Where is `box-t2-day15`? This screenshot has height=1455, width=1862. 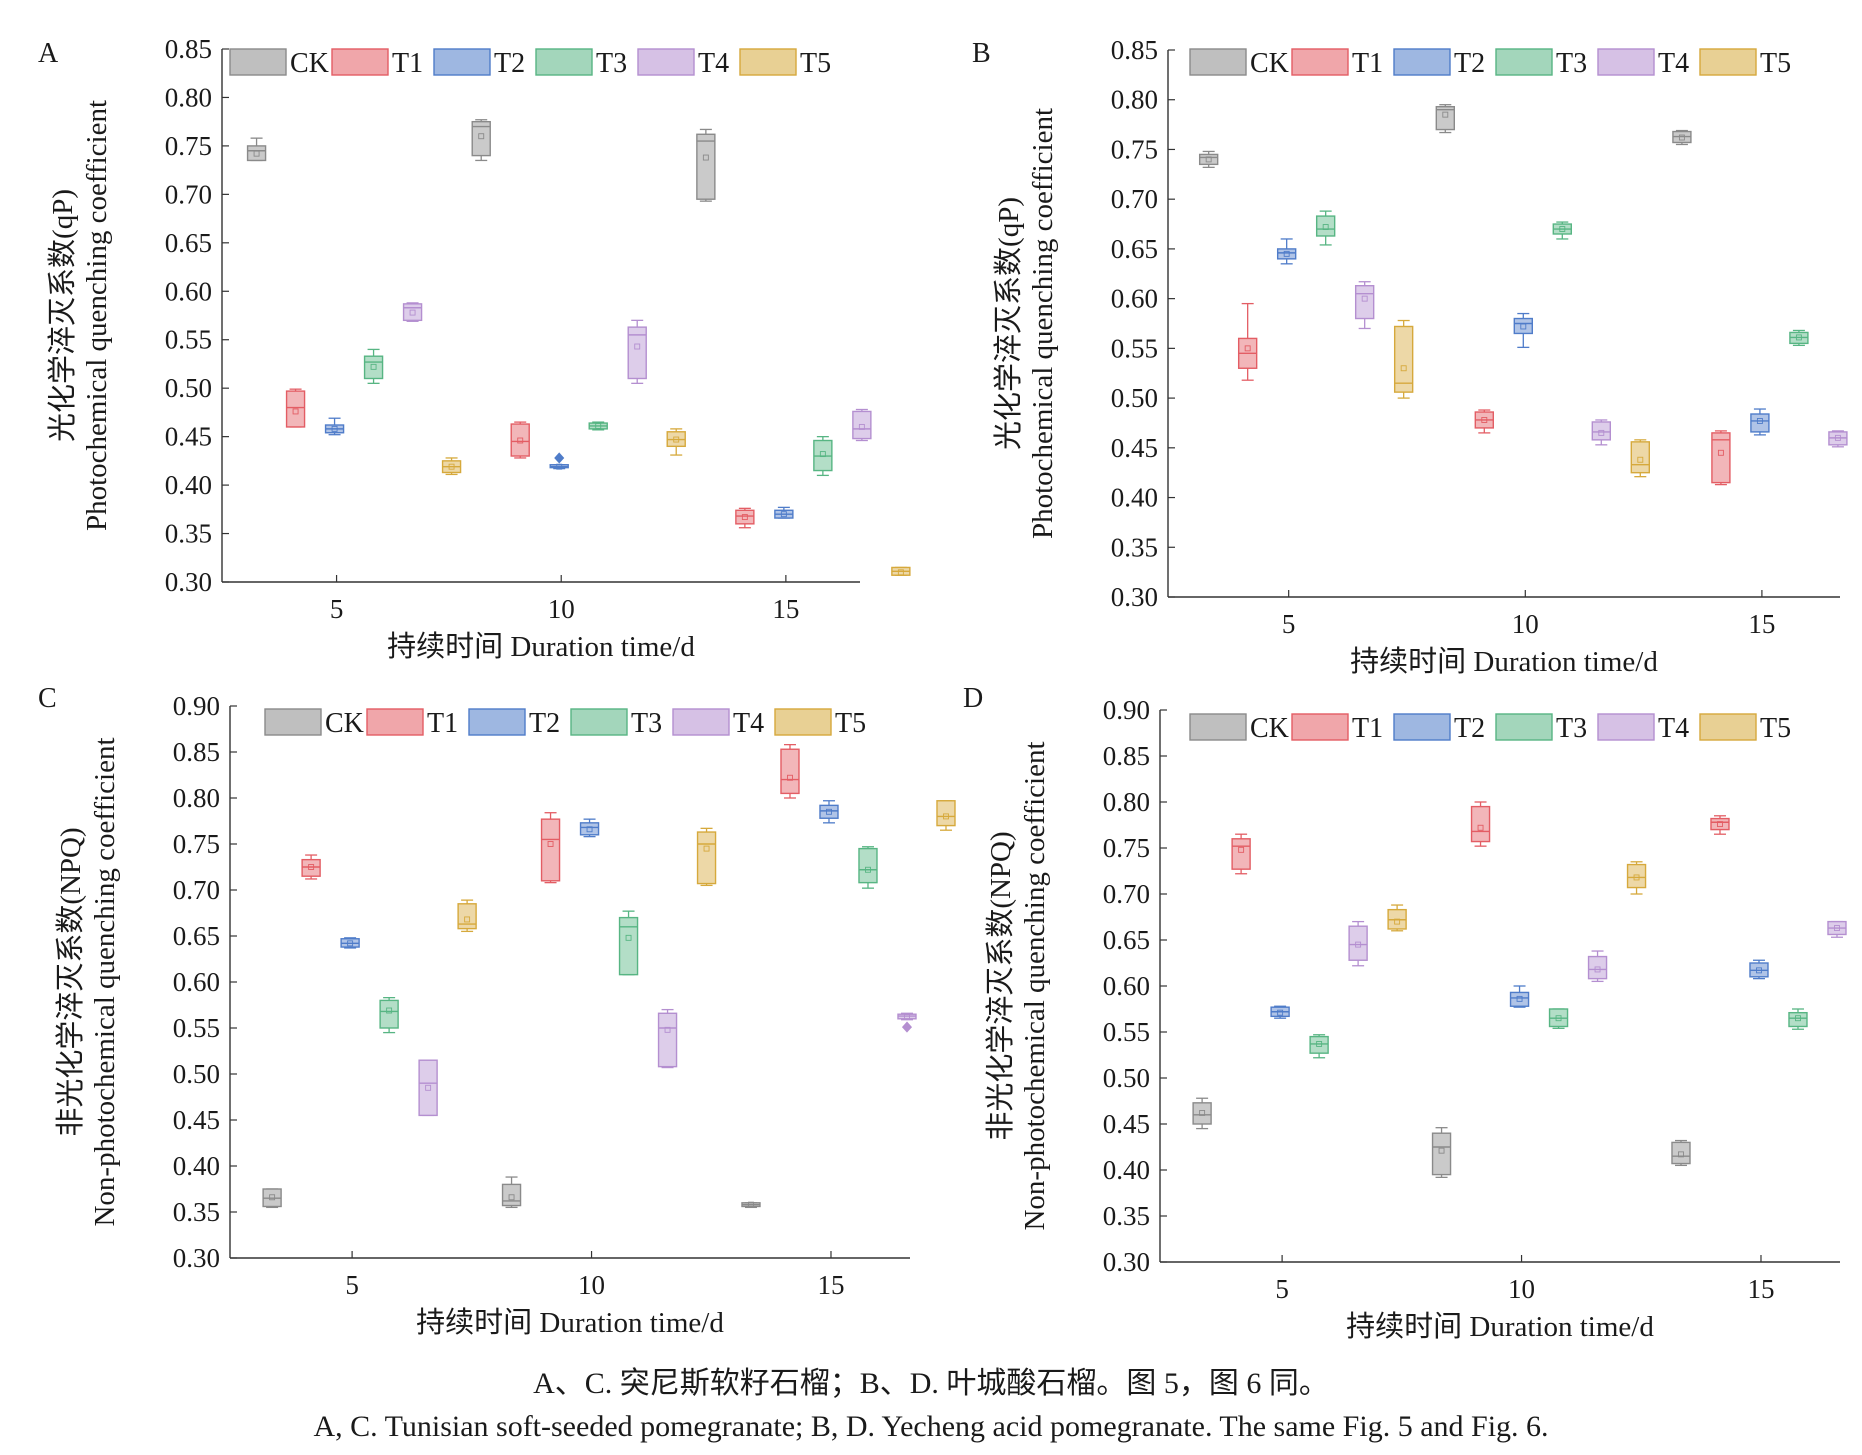 box-t2-day15 is located at coordinates (784, 512).